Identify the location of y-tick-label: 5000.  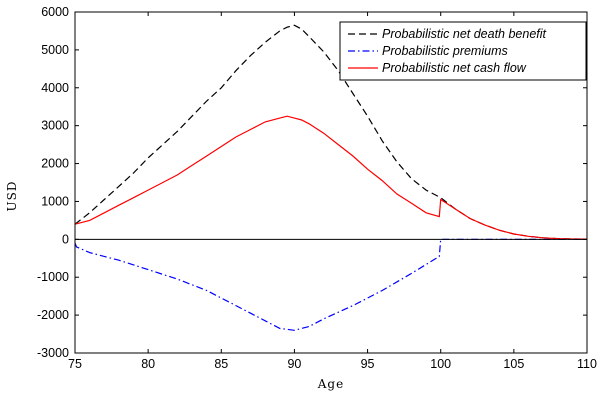
(55, 50).